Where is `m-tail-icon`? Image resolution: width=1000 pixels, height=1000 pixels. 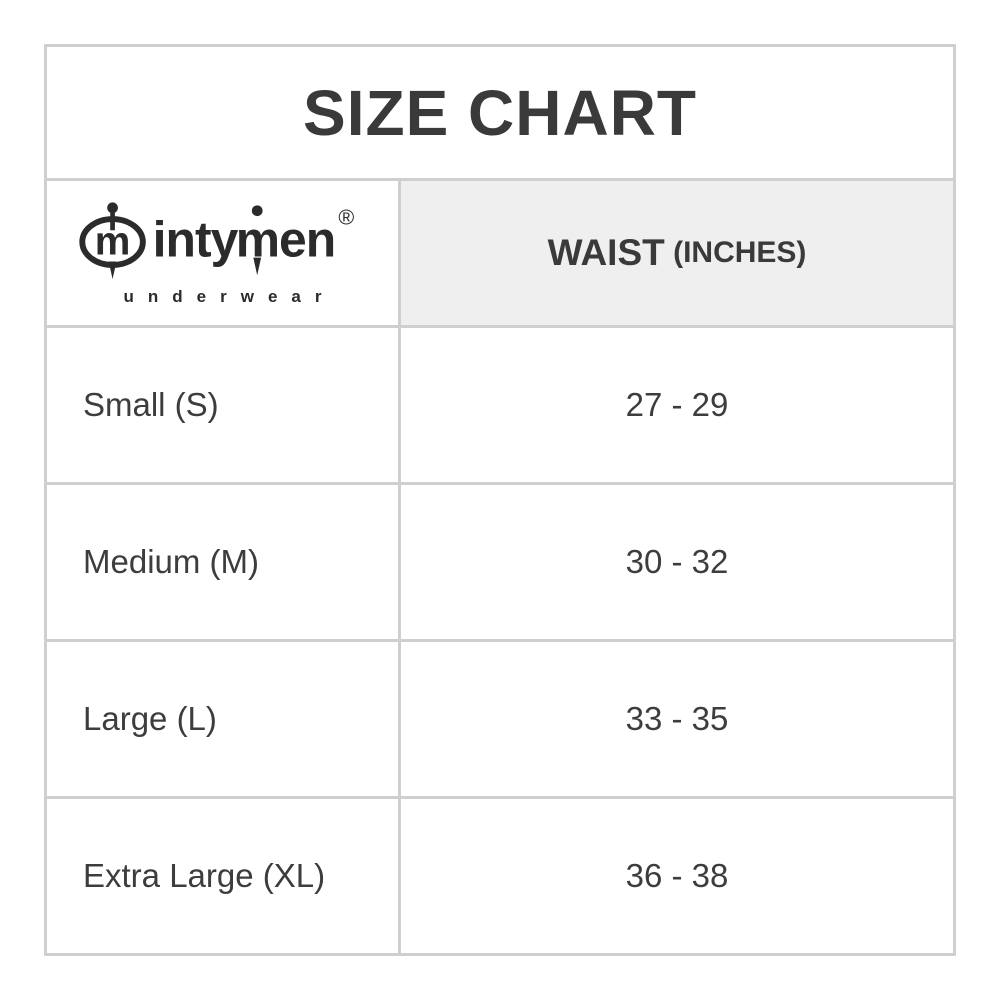
m-tail-icon is located at coordinates (256, 266).